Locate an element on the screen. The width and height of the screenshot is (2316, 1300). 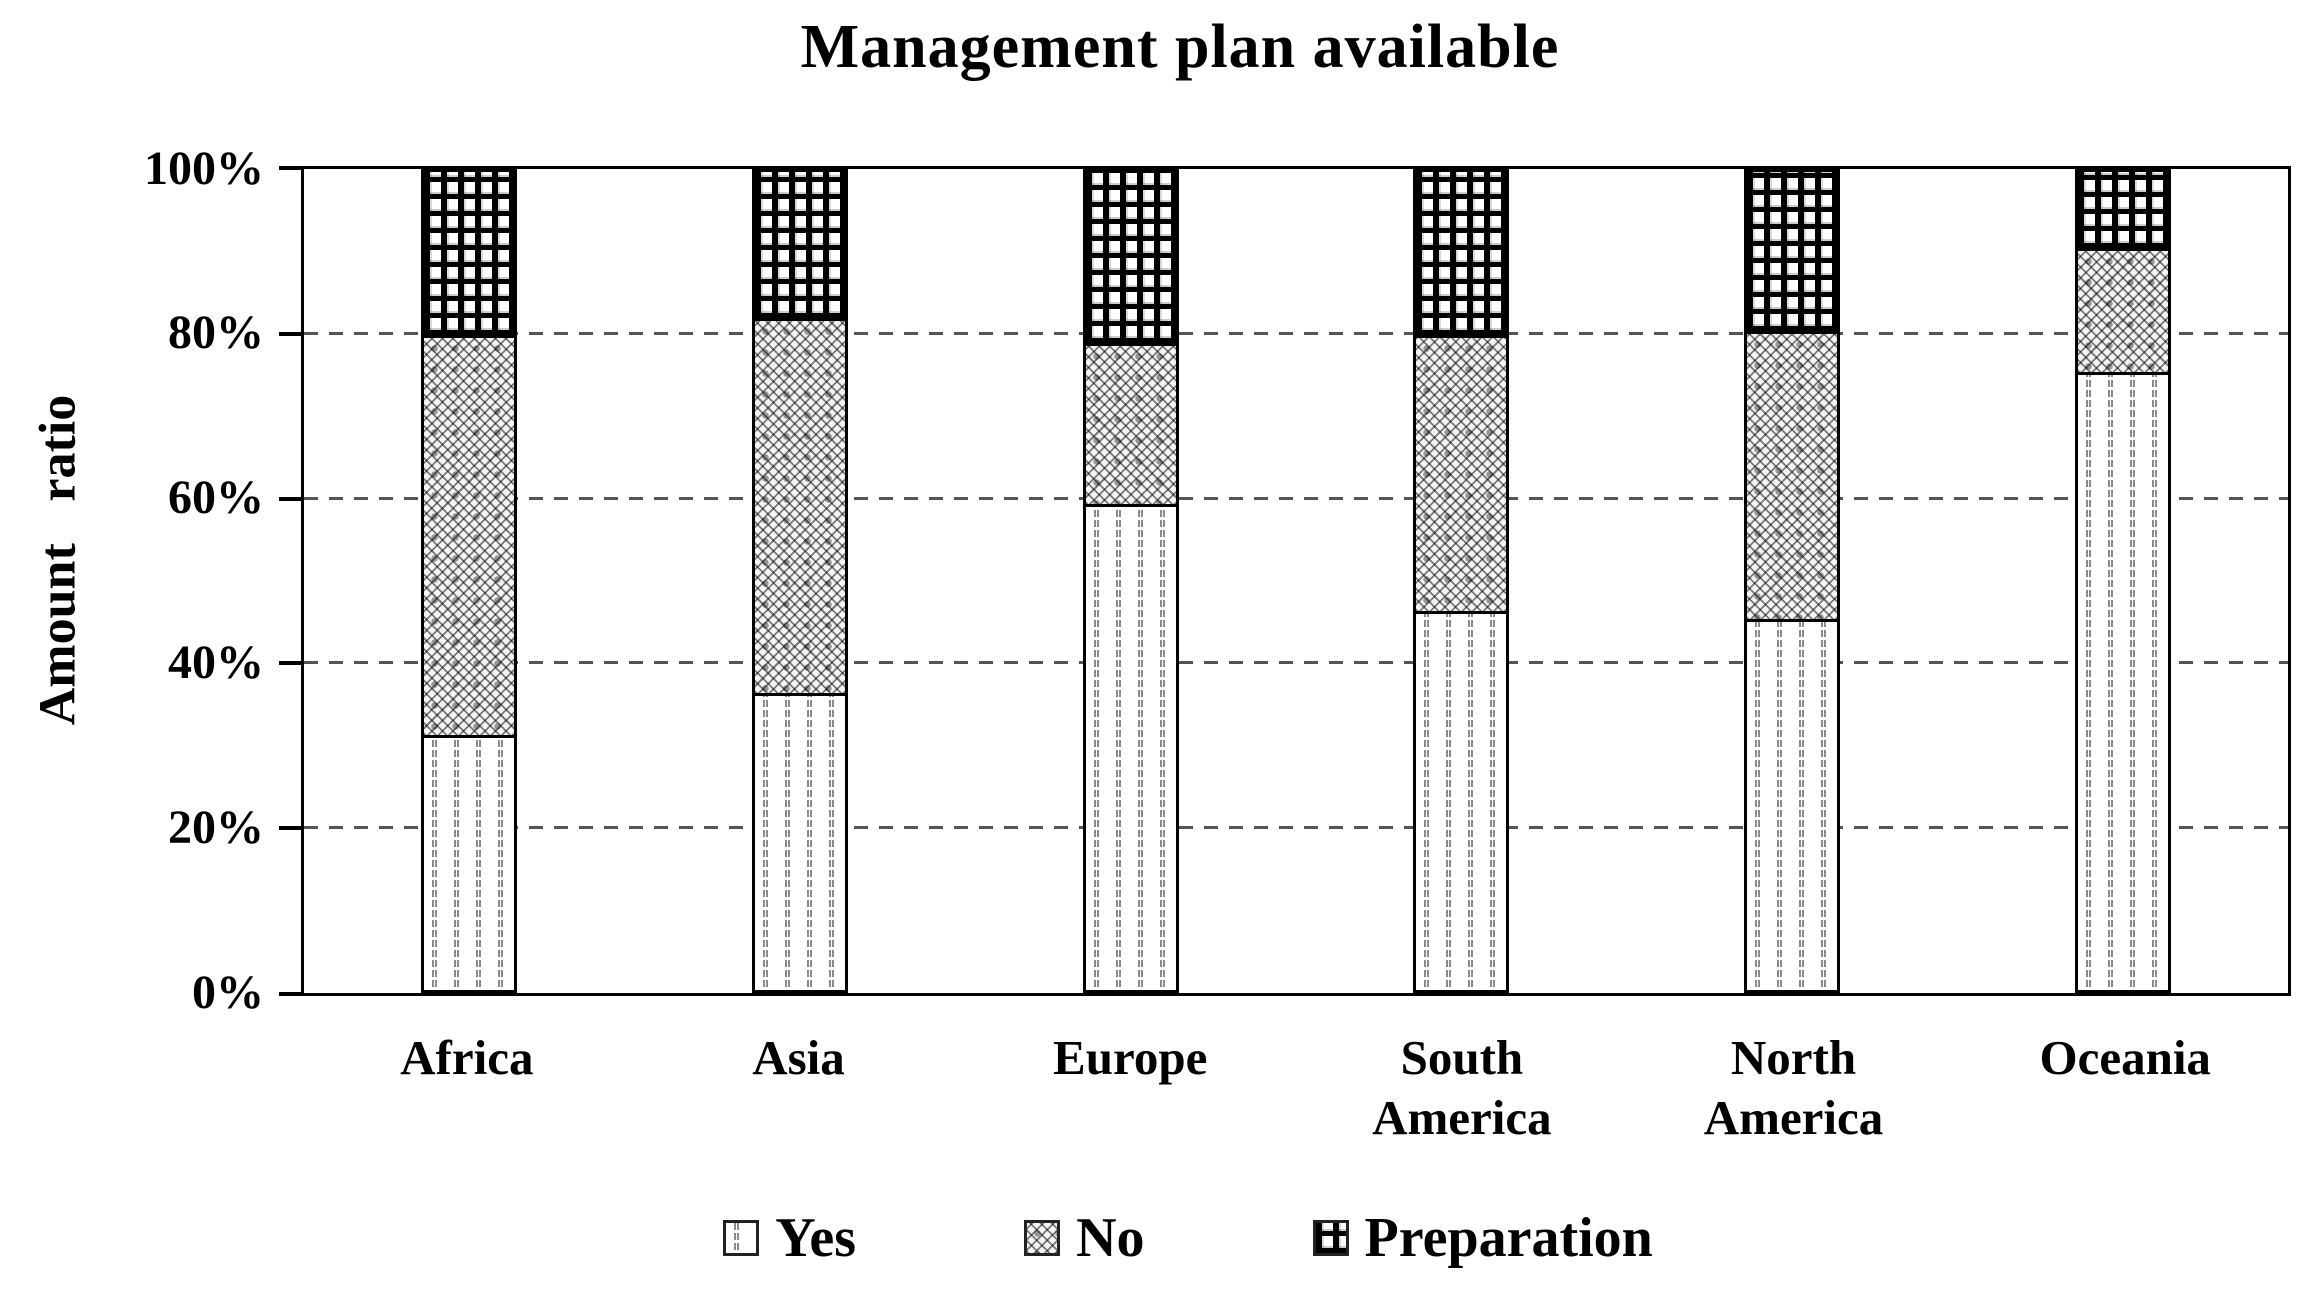
y-tick-label-40: 40% is located at coordinates (216, 662).